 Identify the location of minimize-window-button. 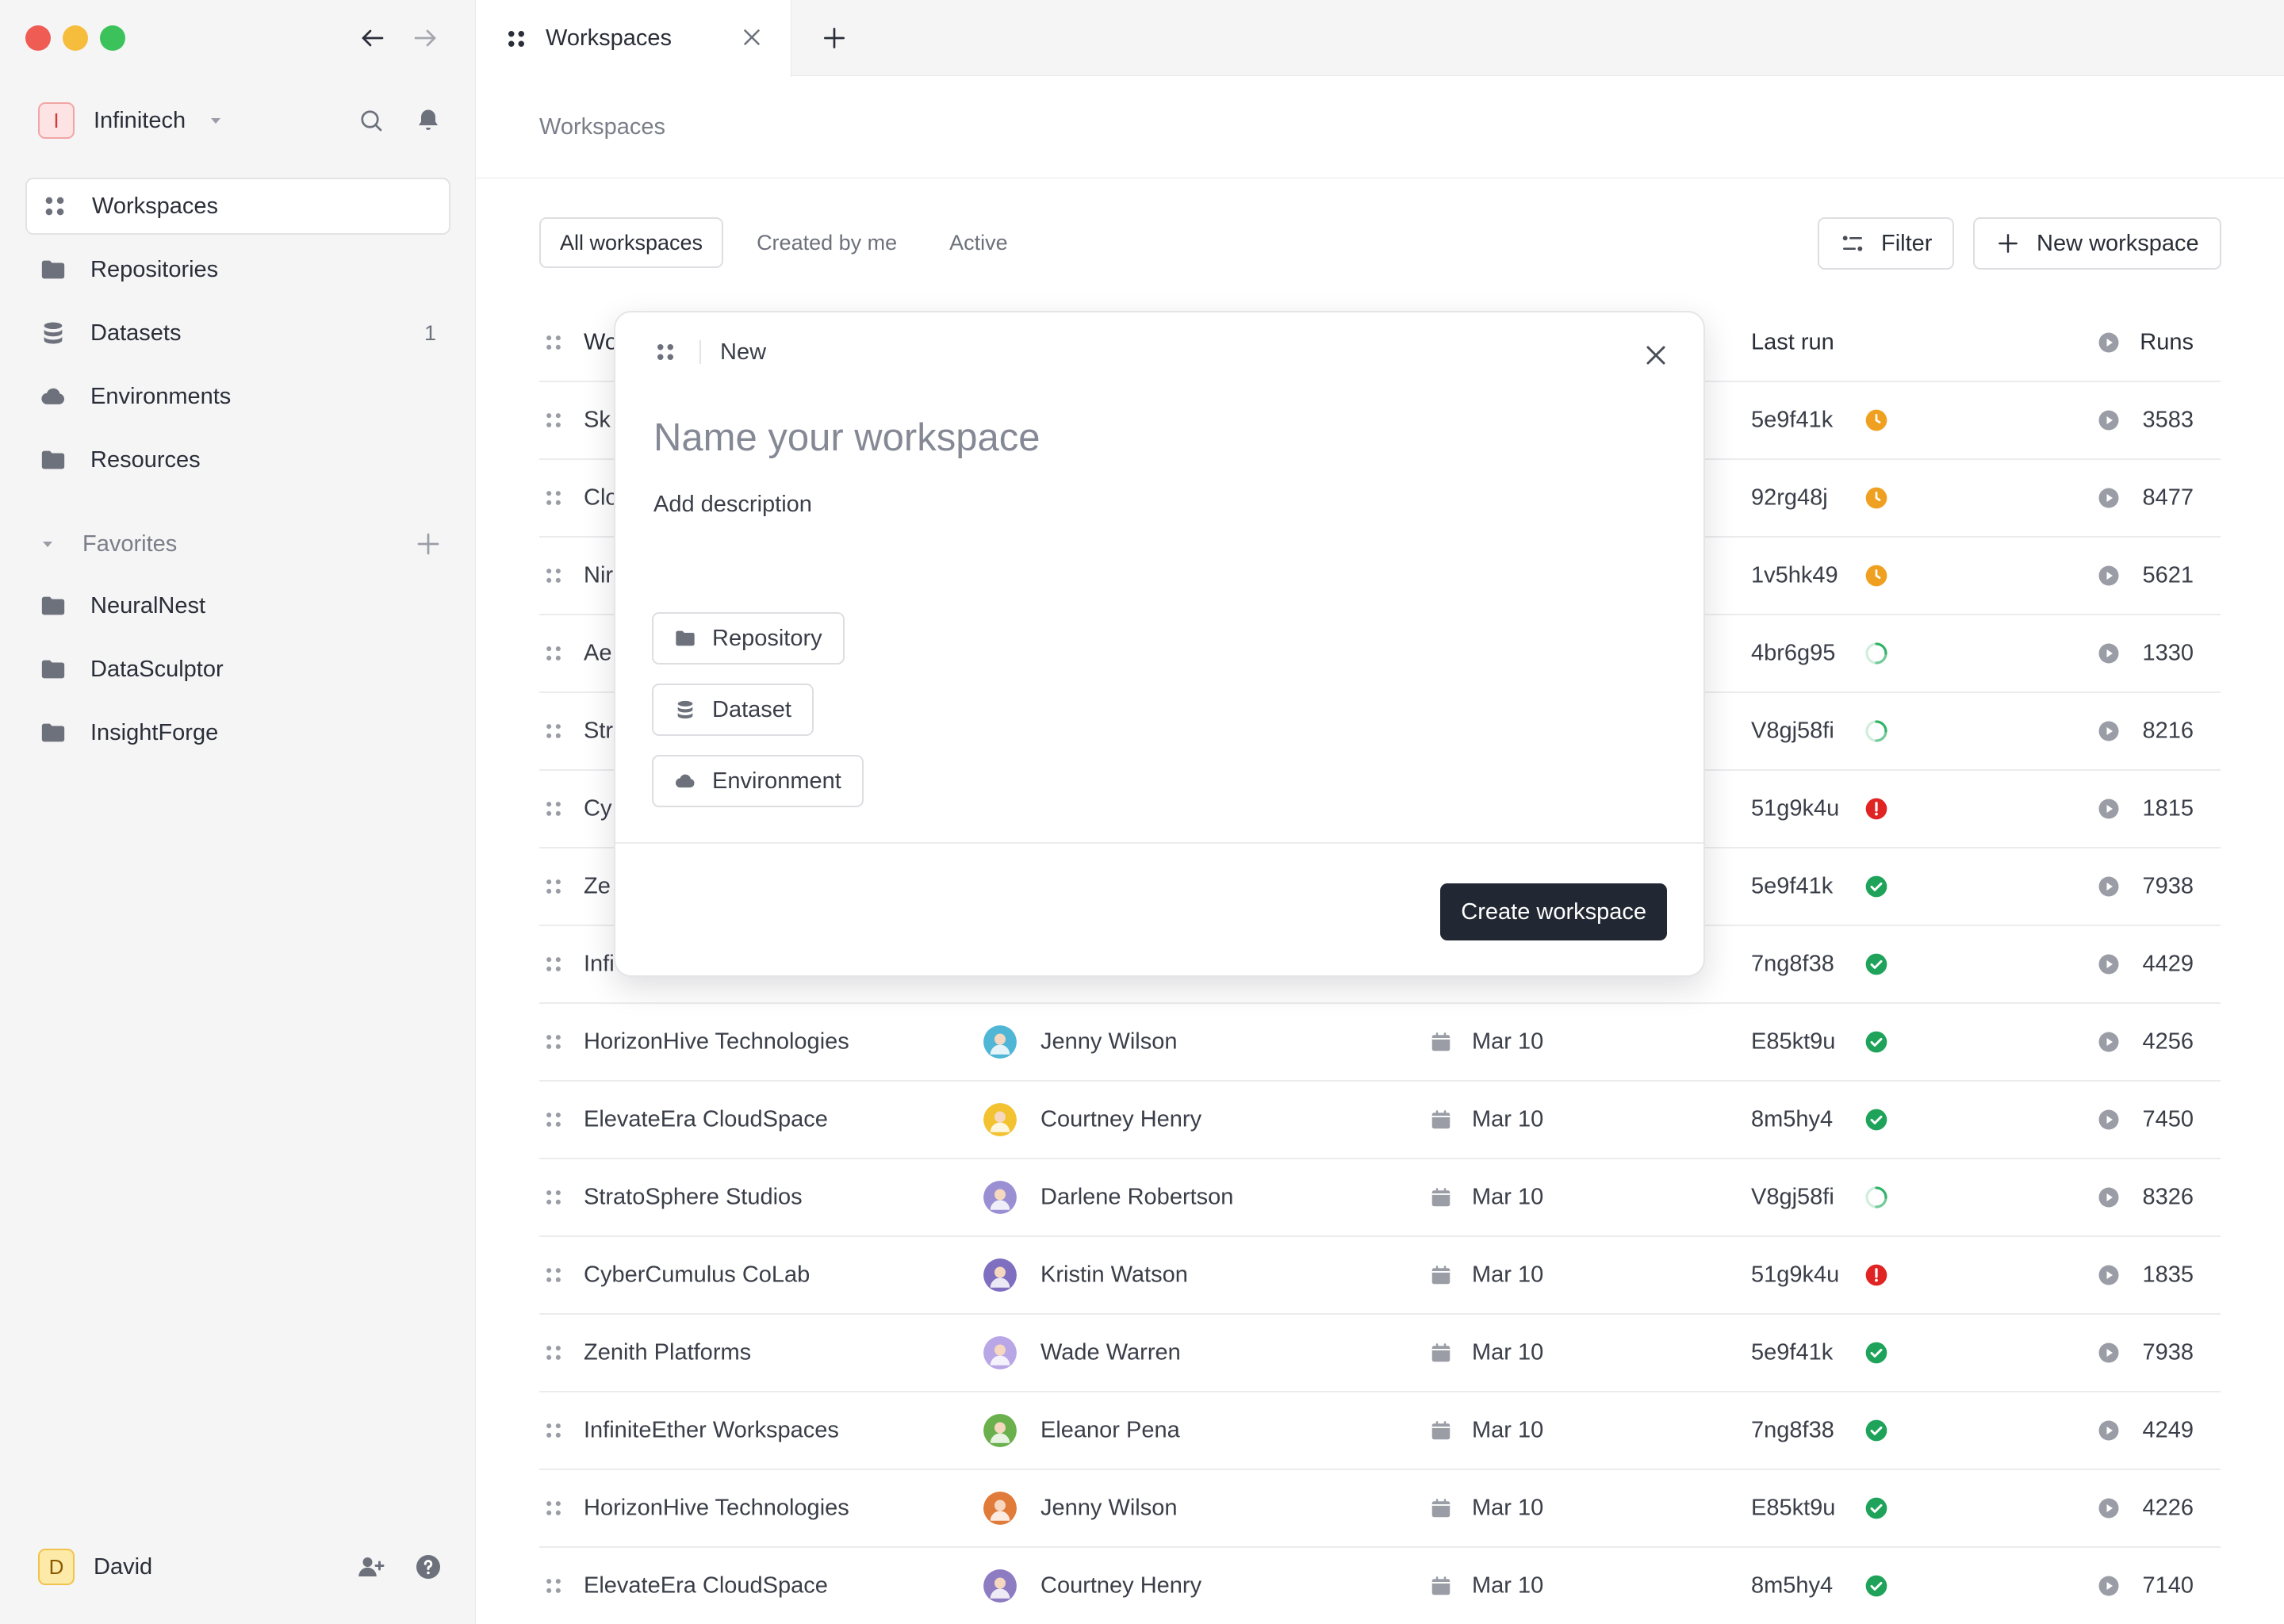
(75, 38).